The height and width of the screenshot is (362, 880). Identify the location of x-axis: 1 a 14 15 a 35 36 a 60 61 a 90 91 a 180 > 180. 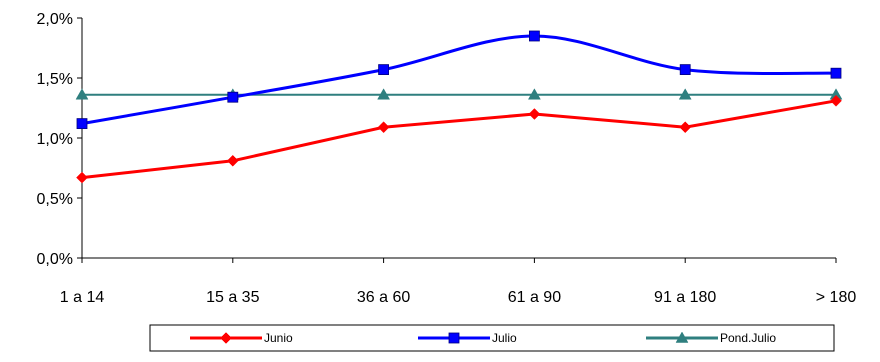
(458, 281).